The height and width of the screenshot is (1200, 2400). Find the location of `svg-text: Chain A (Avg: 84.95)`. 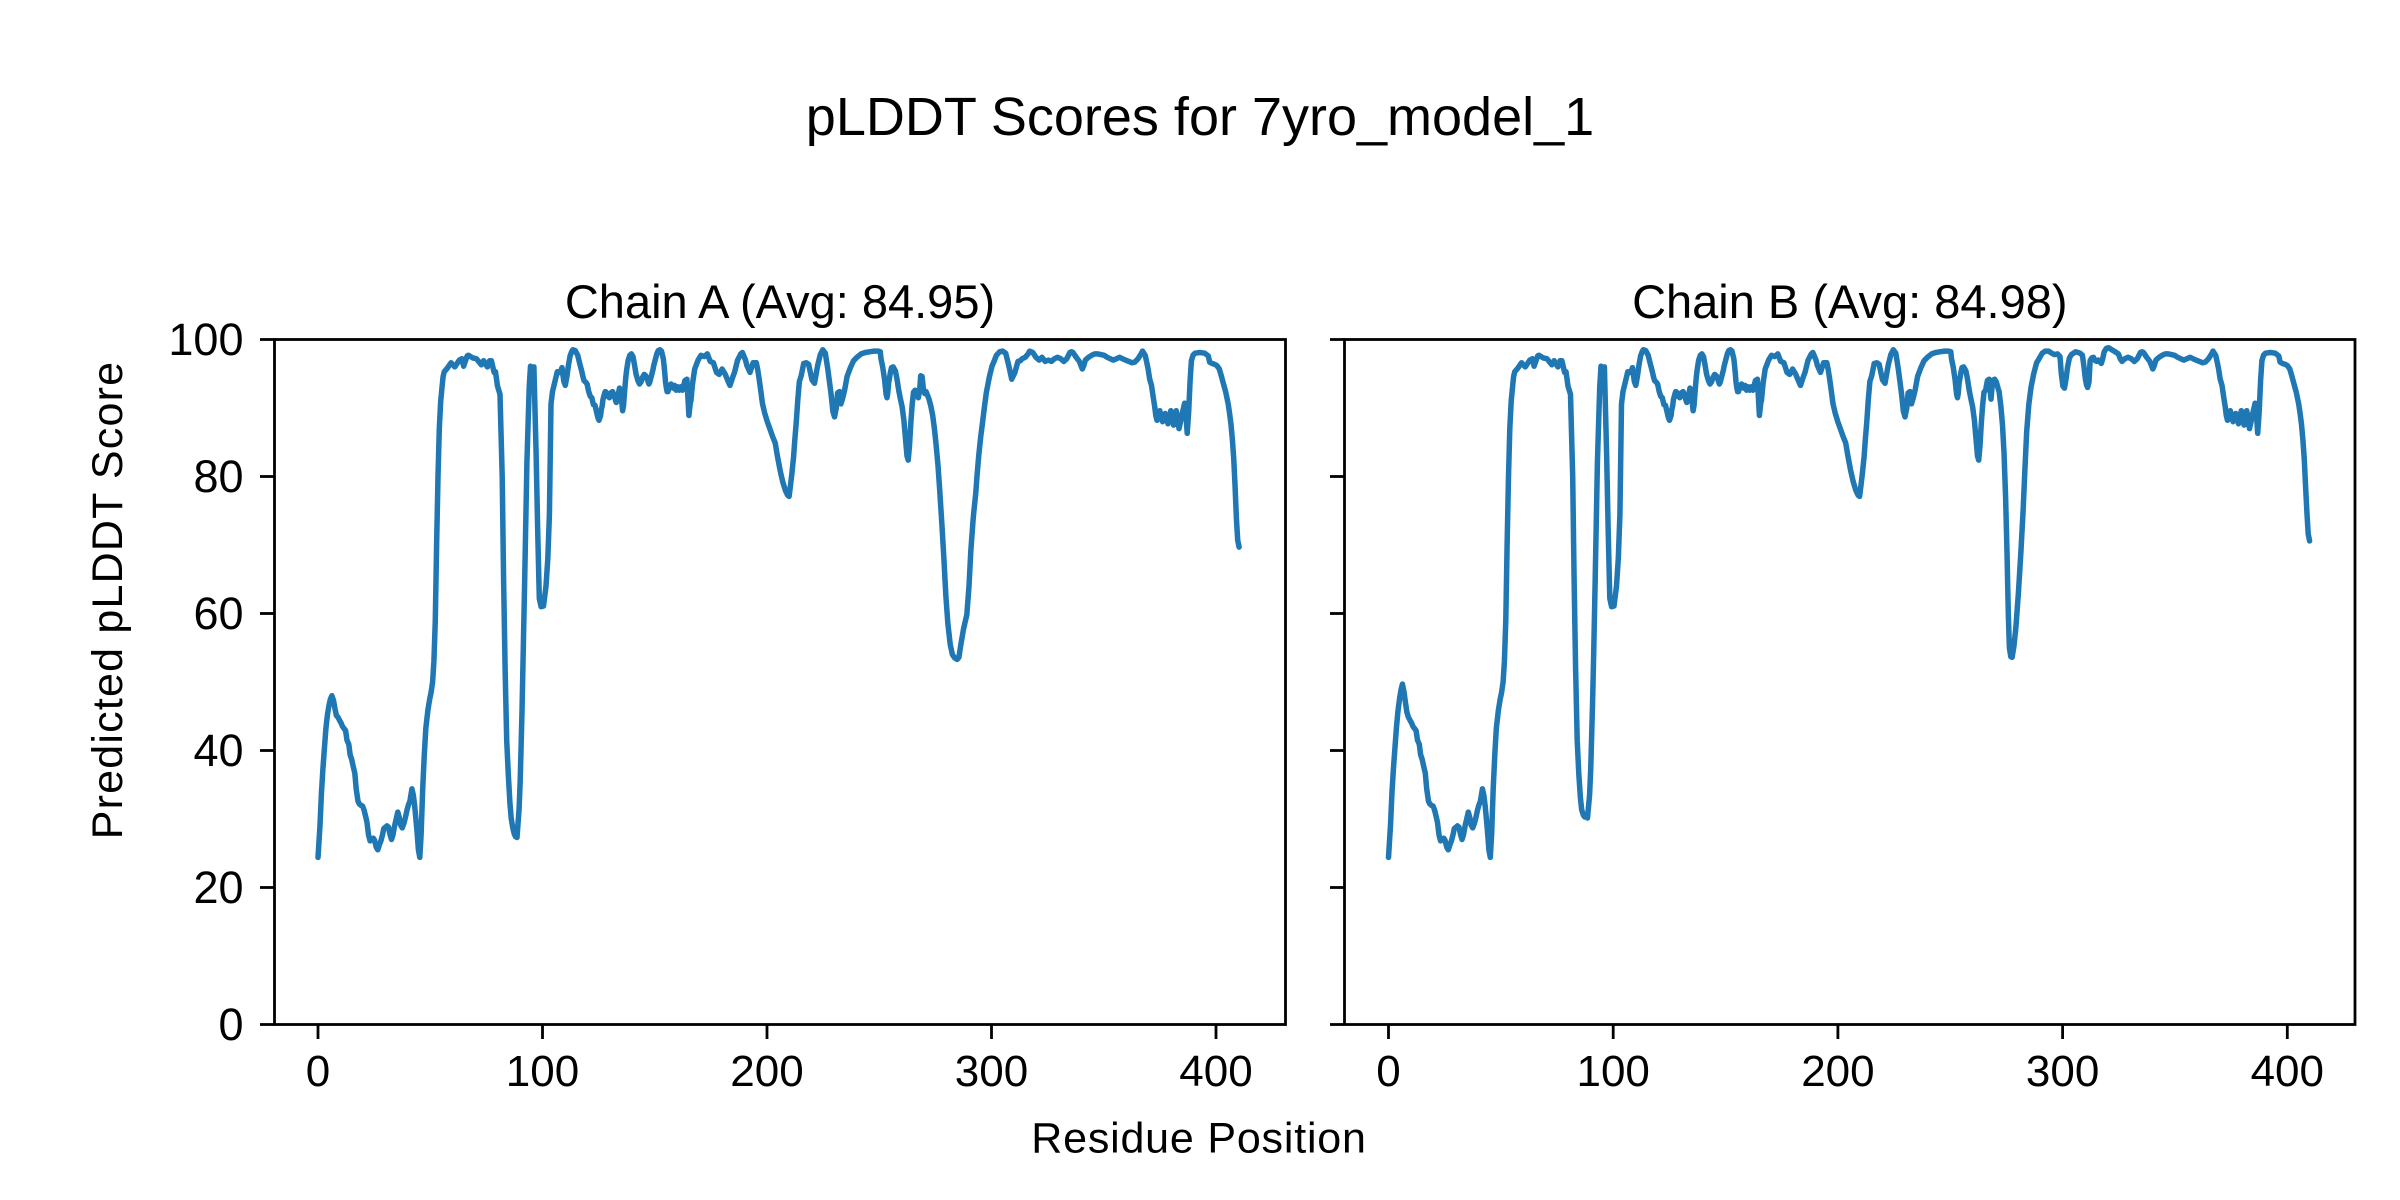

svg-text: Chain A (Avg: 84.95) is located at coordinates (780, 301).